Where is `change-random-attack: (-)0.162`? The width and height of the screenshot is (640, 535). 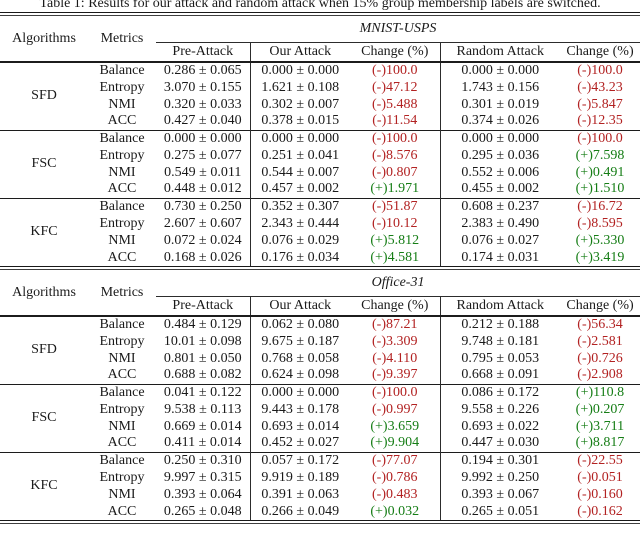
change-random-attack: (-)0.162 is located at coordinates (600, 511).